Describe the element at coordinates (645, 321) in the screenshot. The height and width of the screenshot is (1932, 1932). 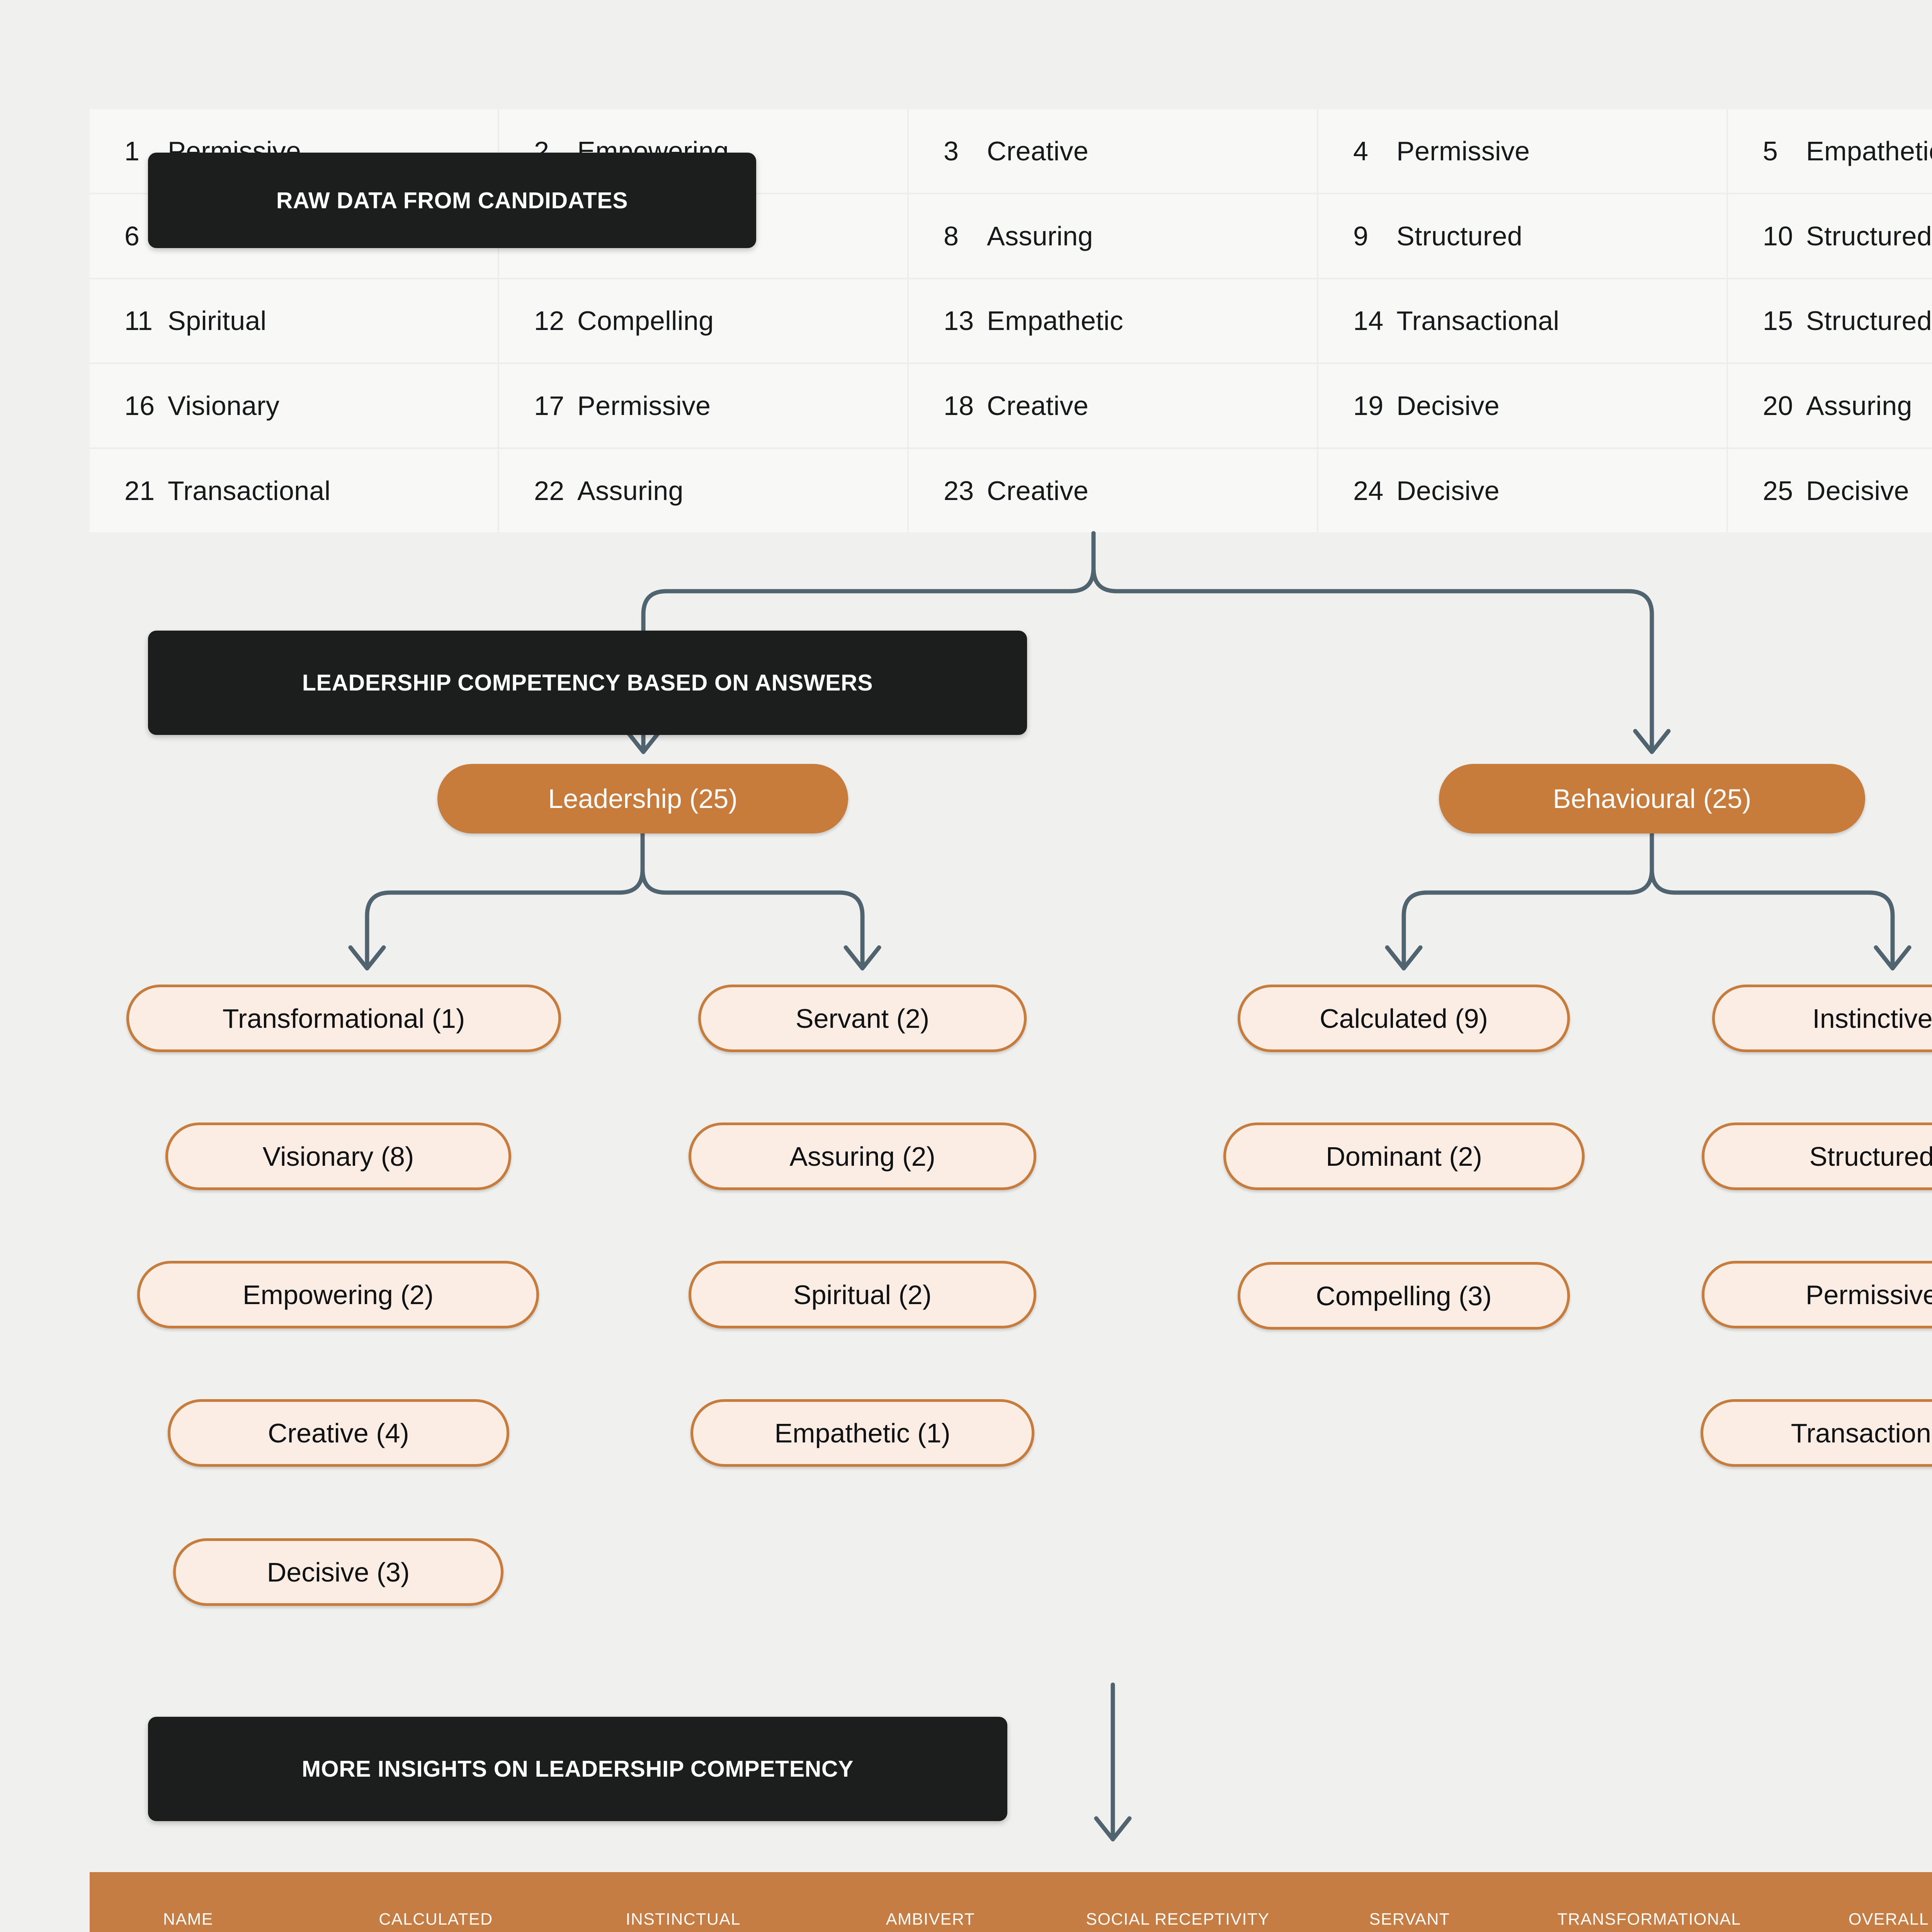
I see `raw-value: Compelling` at that location.